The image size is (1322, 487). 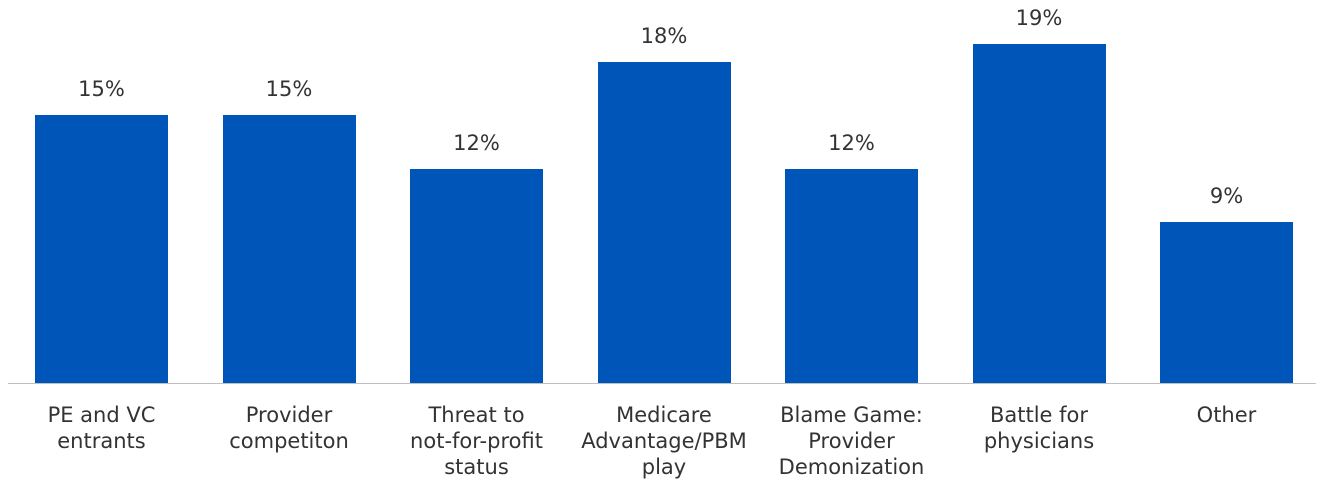 I want to click on x-tick-label: Threat to not-for-profit status, so click(x=476, y=441).